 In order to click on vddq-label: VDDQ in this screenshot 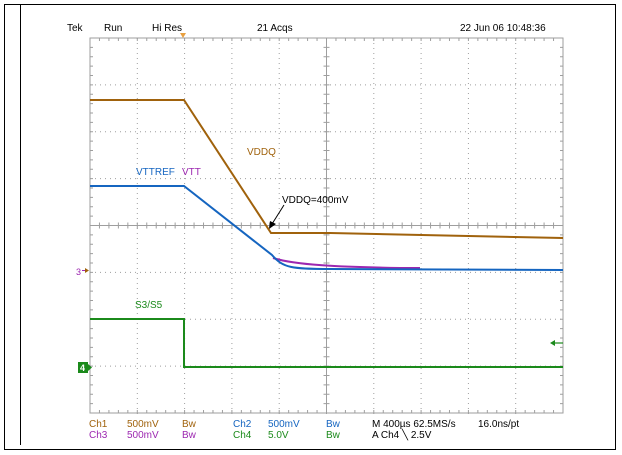, I will do `click(261, 152)`.